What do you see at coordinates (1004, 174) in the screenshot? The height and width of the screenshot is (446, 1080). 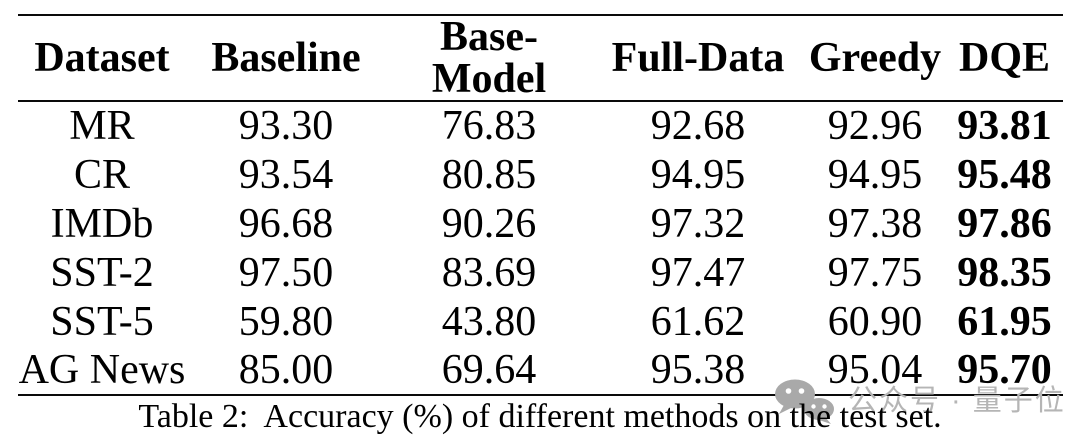 I see `cell-value-dqe: 95.48` at bounding box center [1004, 174].